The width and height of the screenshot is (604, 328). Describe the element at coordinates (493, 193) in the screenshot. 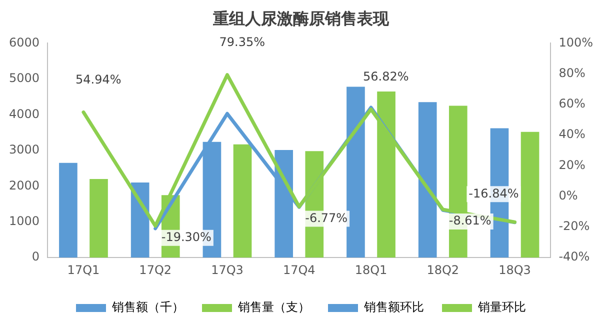

I see `data-label: -16.84%` at that location.